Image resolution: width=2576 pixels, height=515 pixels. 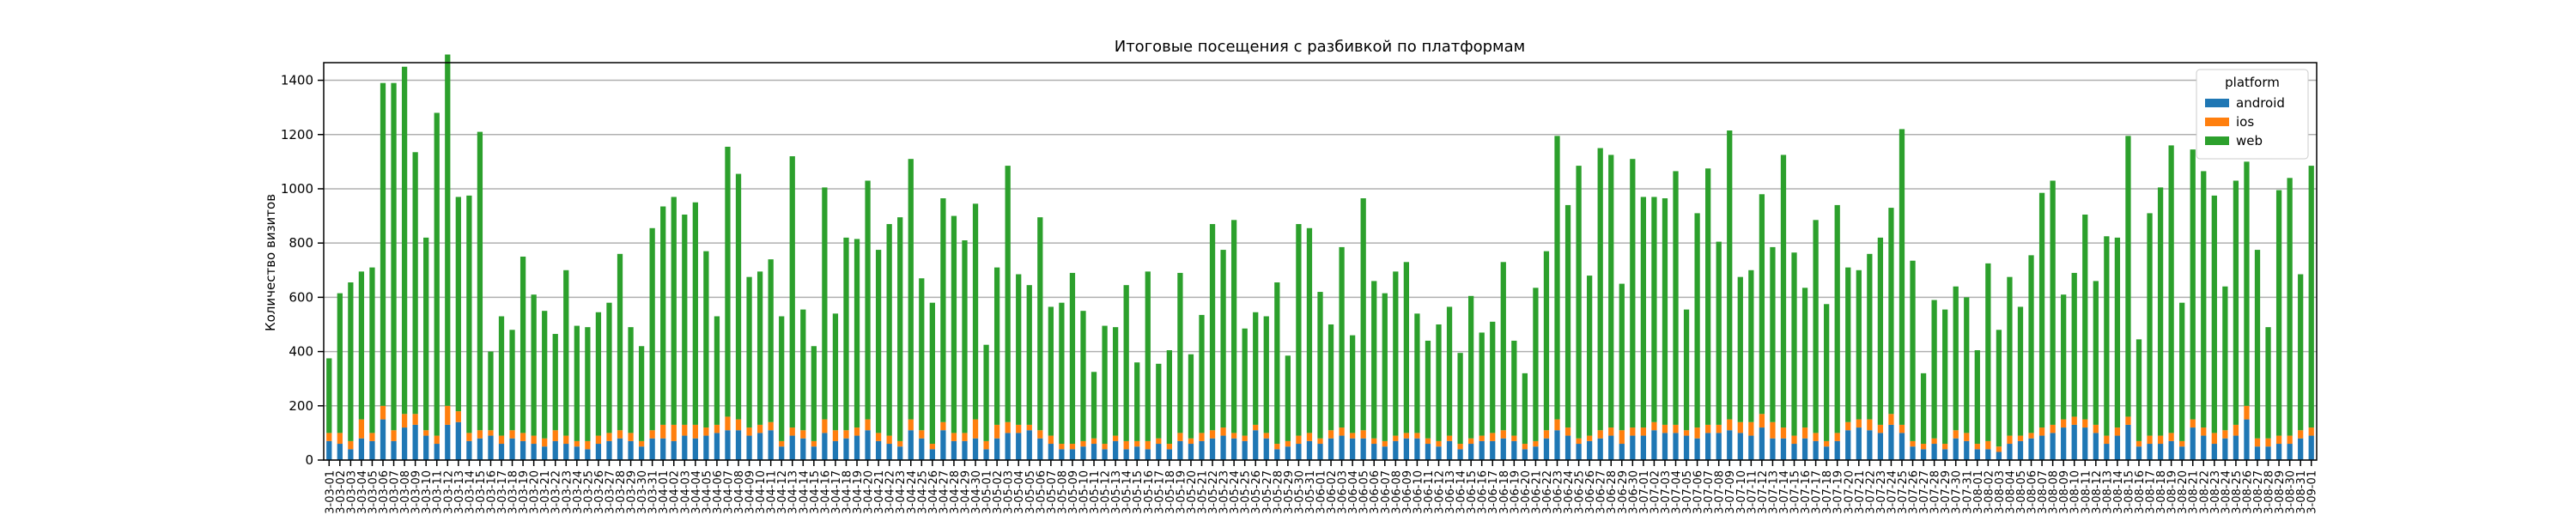 What do you see at coordinates (374, 492) in the screenshot?
I see `x-tick-label: 3-03-05` at bounding box center [374, 492].